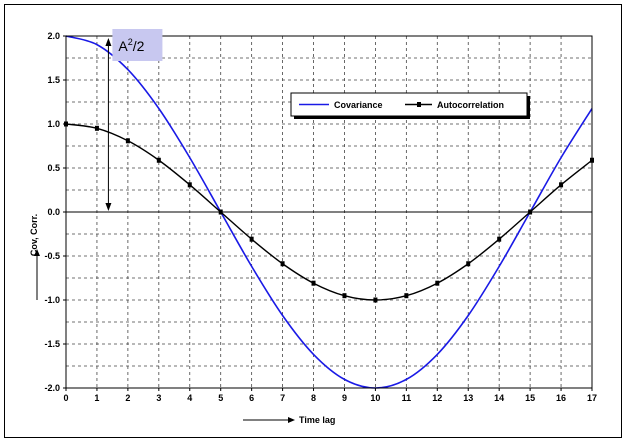  What do you see at coordinates (592, 398) in the screenshot?
I see `x-tick-label: 17` at bounding box center [592, 398].